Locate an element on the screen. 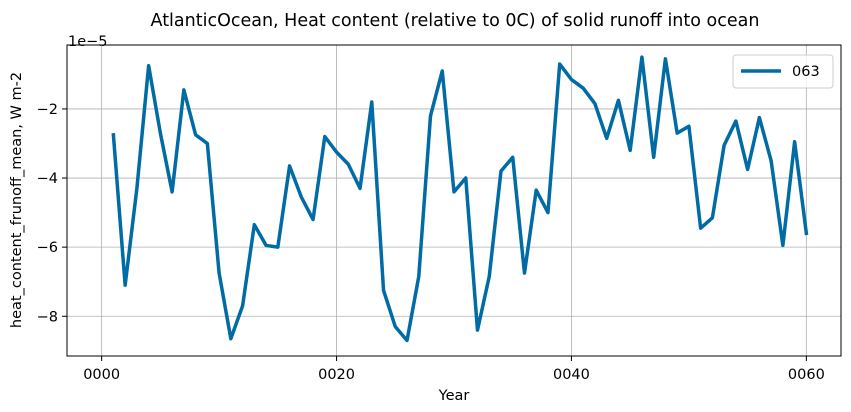 The height and width of the screenshot is (412, 851). x-tick-label: 0000 is located at coordinates (101, 375).